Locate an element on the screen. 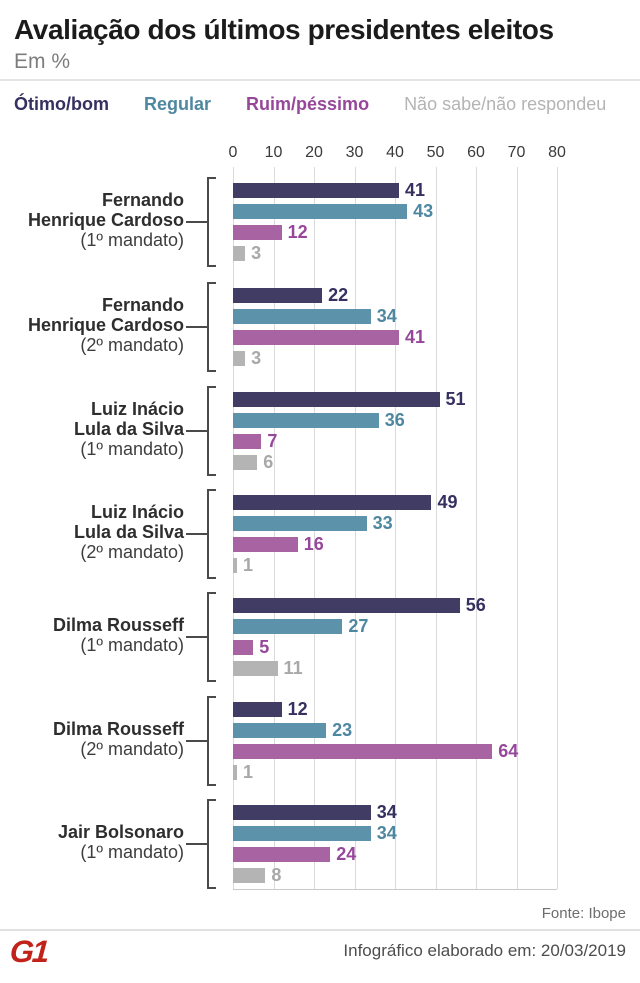 The image size is (640, 983). chart-subtitle: Em % is located at coordinates (42, 61).